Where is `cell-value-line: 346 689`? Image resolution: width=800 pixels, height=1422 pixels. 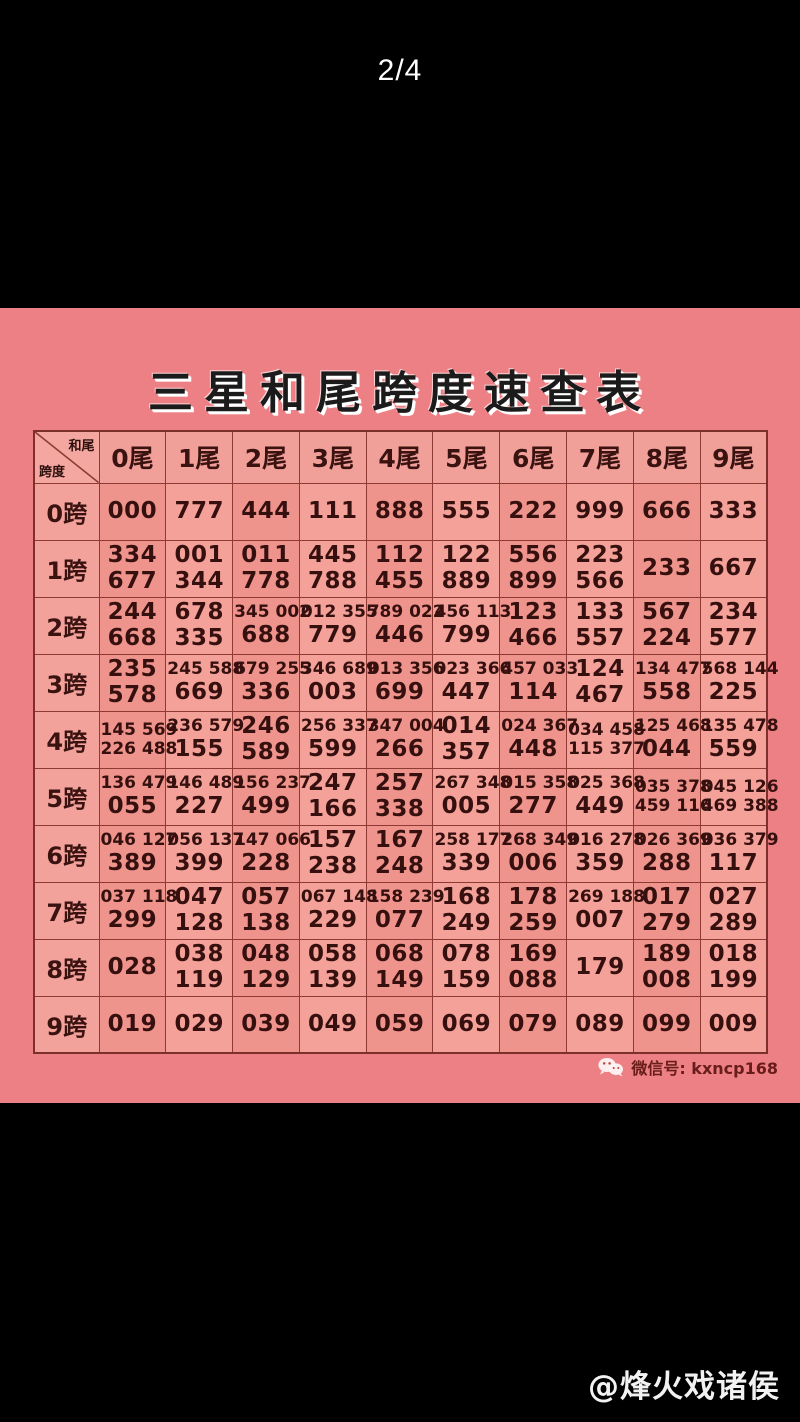 cell-value-line: 346 689 is located at coordinates (339, 669).